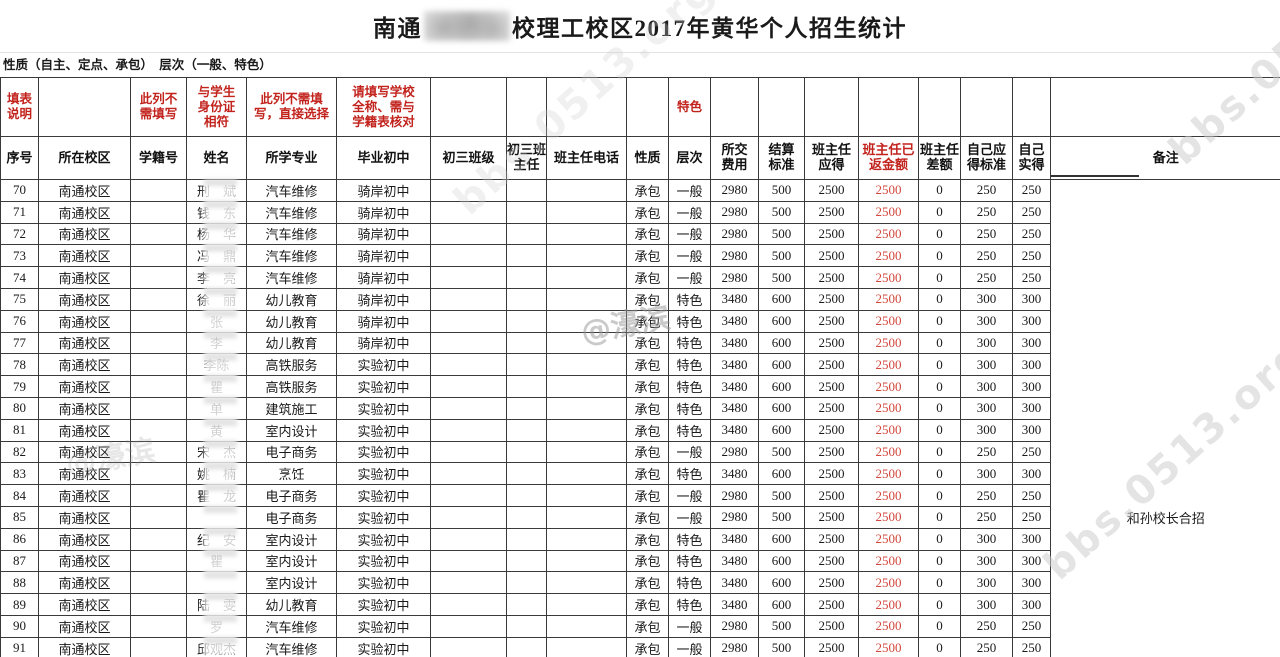  What do you see at coordinates (640, 26) in the screenshot?
I see `page-title: 南通 校理工校区2017年黄华个人招生统计` at bounding box center [640, 26].